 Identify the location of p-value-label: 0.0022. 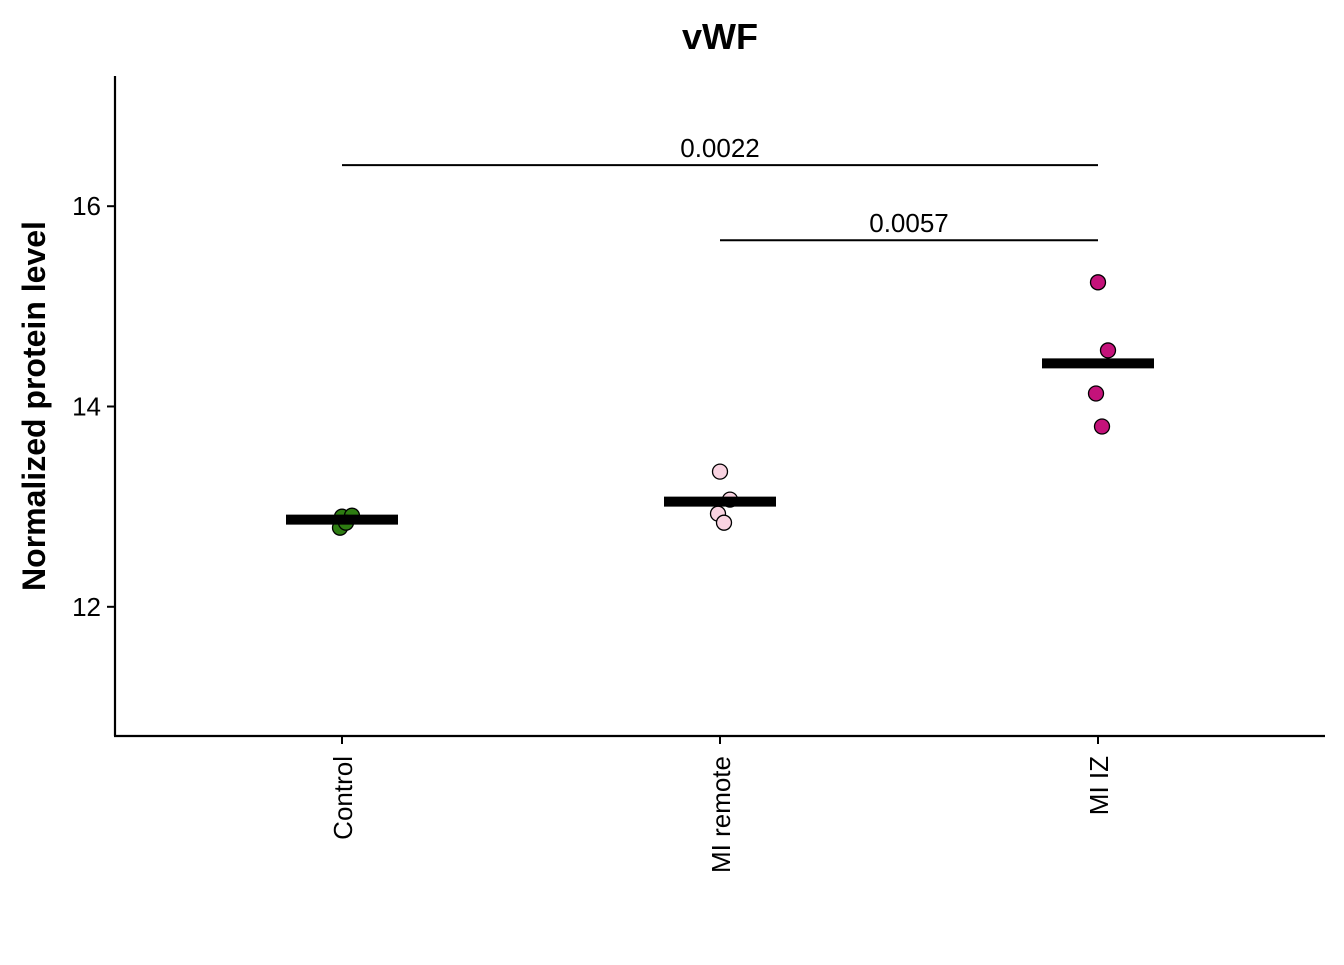
(720, 148).